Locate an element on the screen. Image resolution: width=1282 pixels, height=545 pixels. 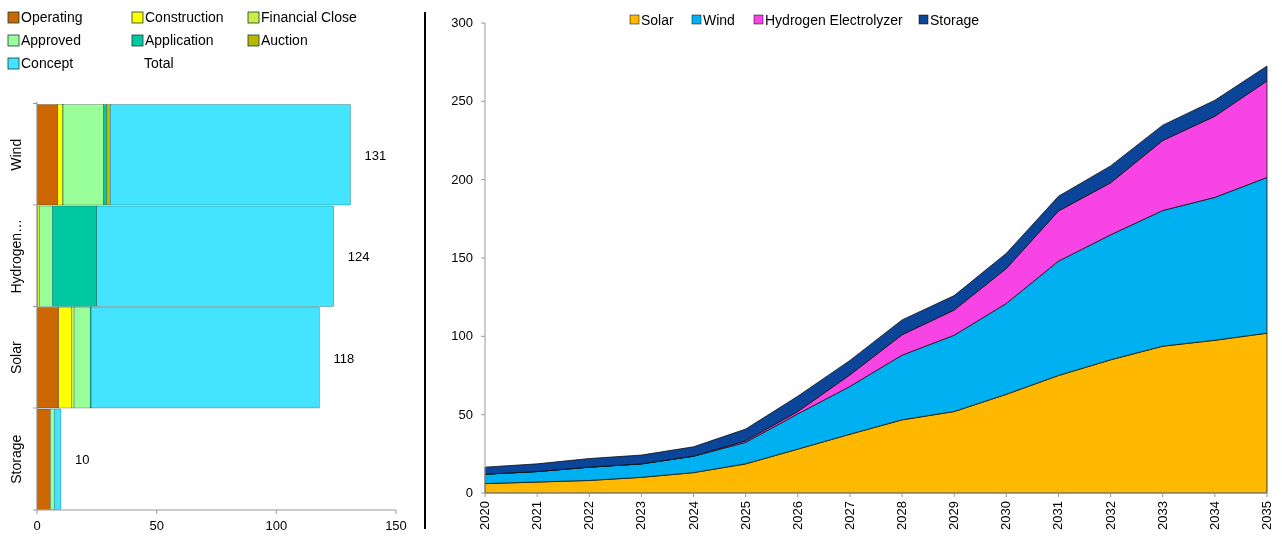
y-tick-label: 100 is located at coordinates (462, 336).